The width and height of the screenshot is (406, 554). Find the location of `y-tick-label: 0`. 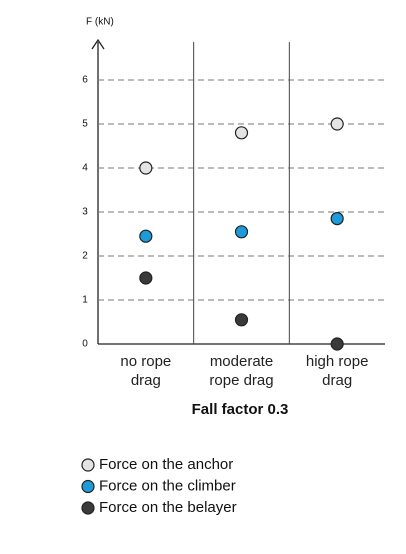

y-tick-label: 0 is located at coordinates (85, 344).